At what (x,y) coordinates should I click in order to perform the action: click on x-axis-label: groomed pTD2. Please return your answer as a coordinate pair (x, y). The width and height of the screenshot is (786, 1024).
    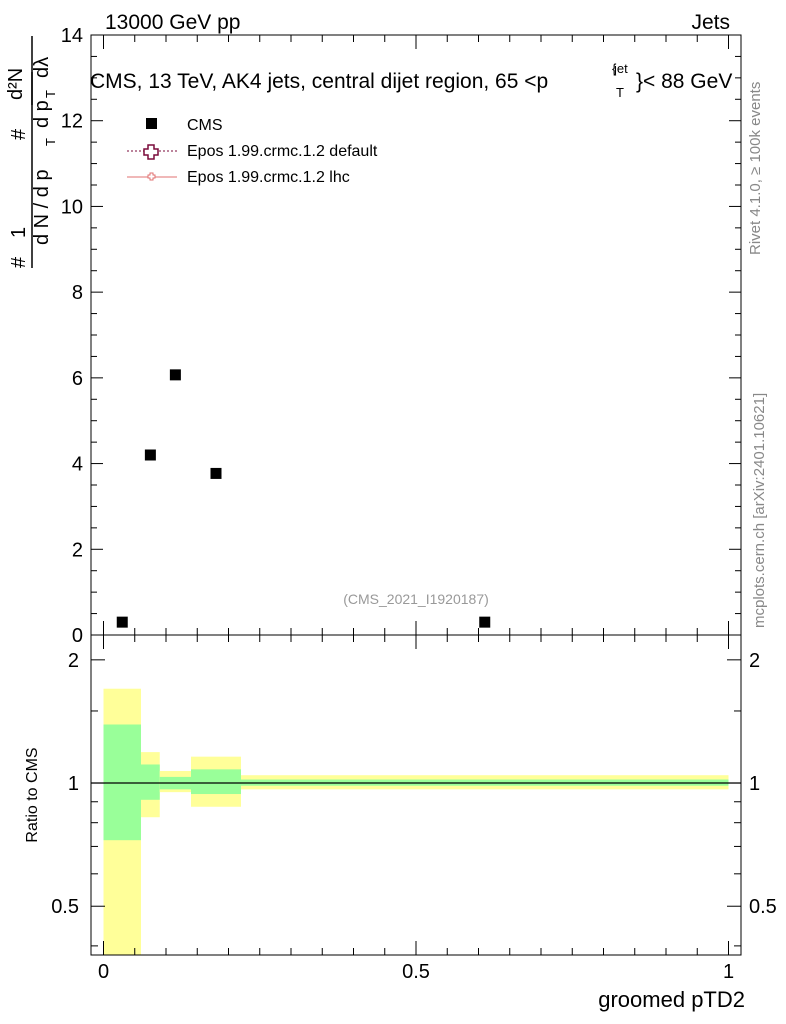
    Looking at the image, I should click on (671, 999).